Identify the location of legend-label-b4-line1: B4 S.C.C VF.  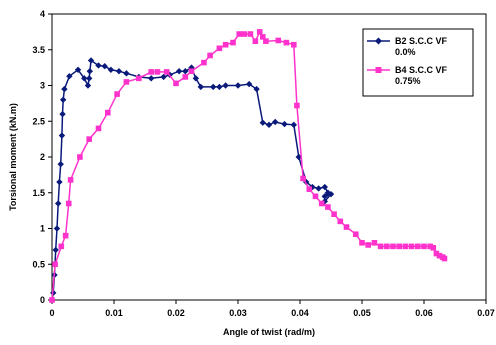
(421, 70).